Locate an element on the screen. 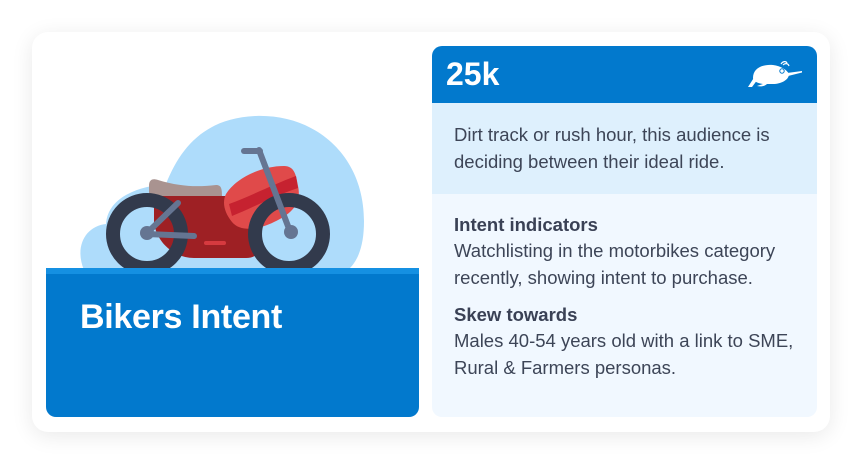 The image size is (862, 464). audience-title: Bikers Intent is located at coordinates (181, 317).